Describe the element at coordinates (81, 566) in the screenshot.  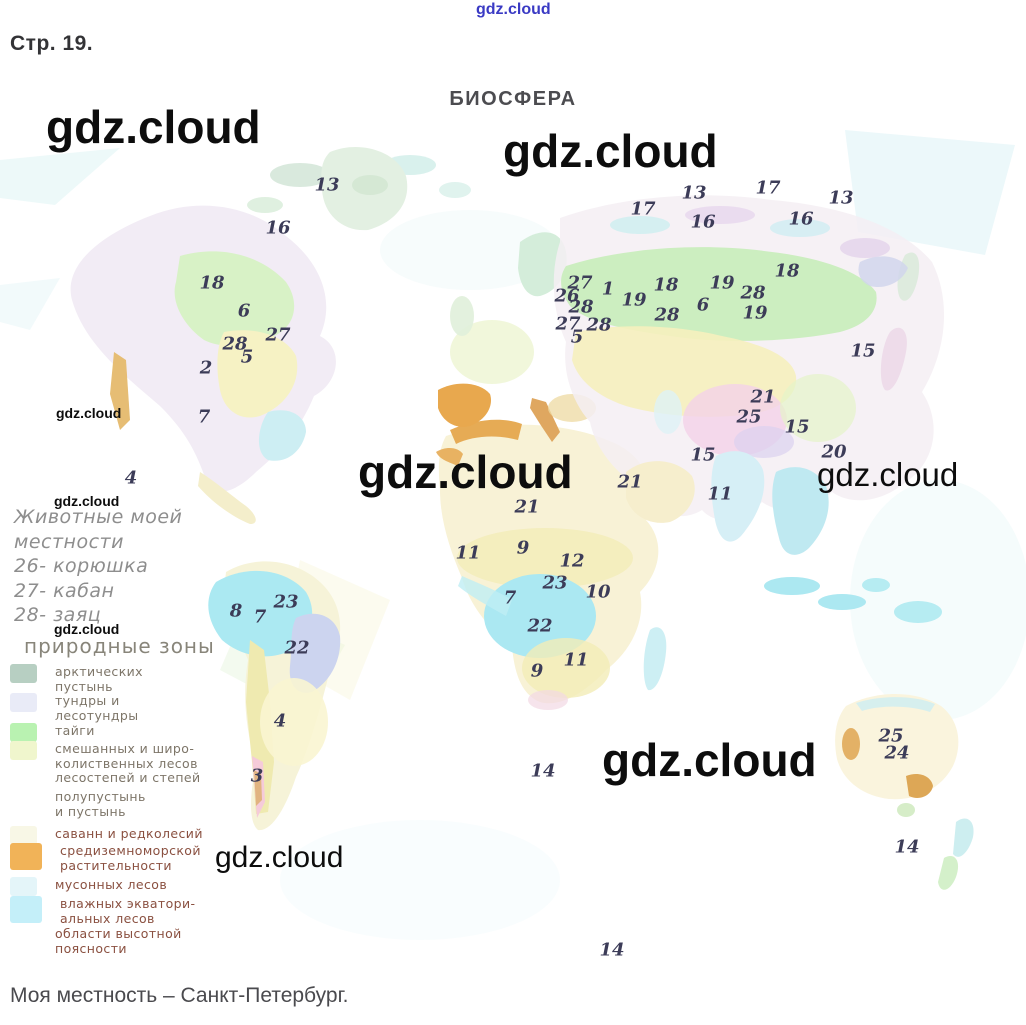
I see `note-line: 26- корюшка` at that location.